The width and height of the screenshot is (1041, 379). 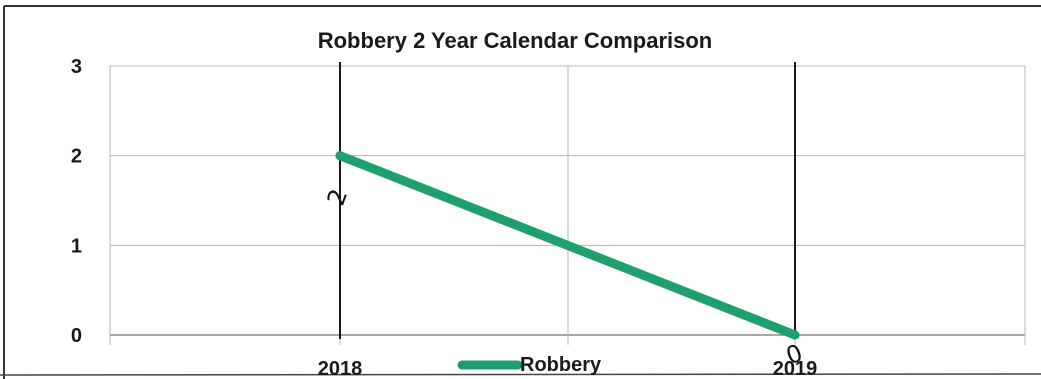 What do you see at coordinates (338, 197) in the screenshot?
I see `handwritten-label-2018: 2` at bounding box center [338, 197].